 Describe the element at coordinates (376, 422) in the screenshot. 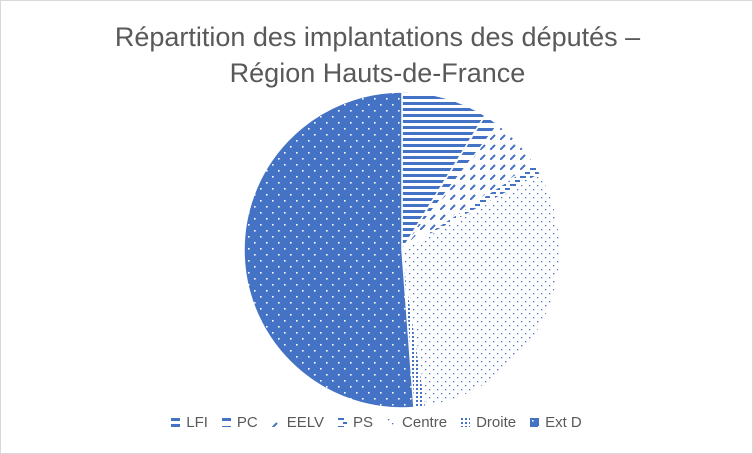

I see `legend: LFI PC EELV PS Centre Droite Ext D` at that location.